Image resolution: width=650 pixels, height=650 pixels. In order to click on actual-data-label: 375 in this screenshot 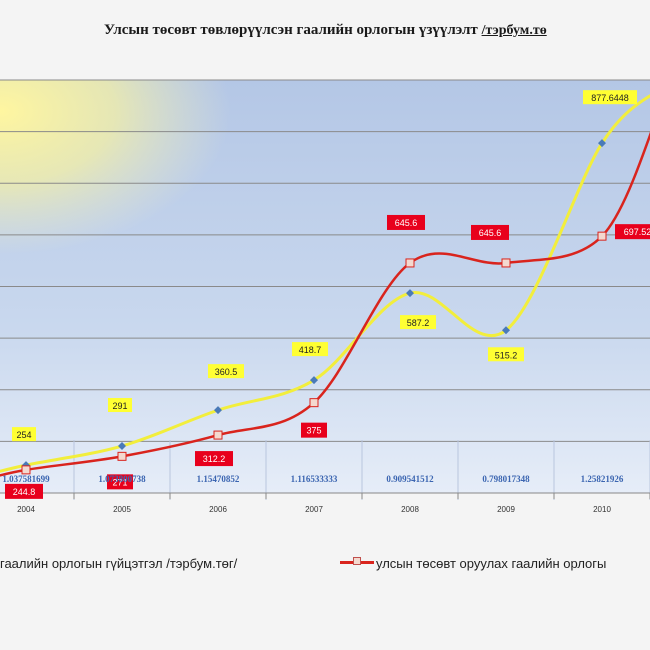, I will do `click(313, 431)`.